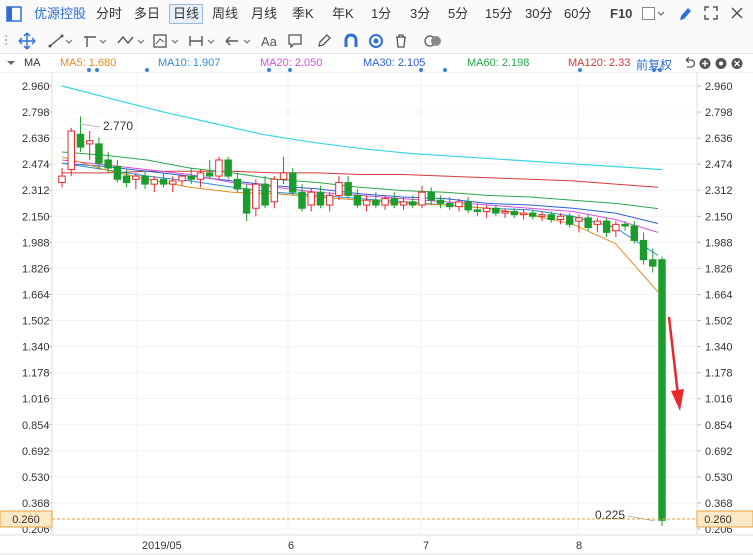  Describe the element at coordinates (381, 13) in the screenshot. I see `tab-1min: 1分` at that location.